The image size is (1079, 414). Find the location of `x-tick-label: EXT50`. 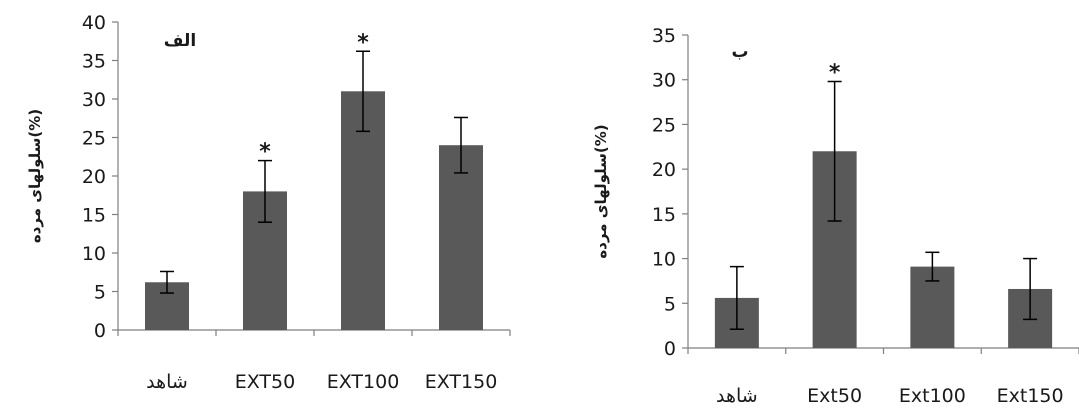

x-tick-label: EXT50 is located at coordinates (265, 382).